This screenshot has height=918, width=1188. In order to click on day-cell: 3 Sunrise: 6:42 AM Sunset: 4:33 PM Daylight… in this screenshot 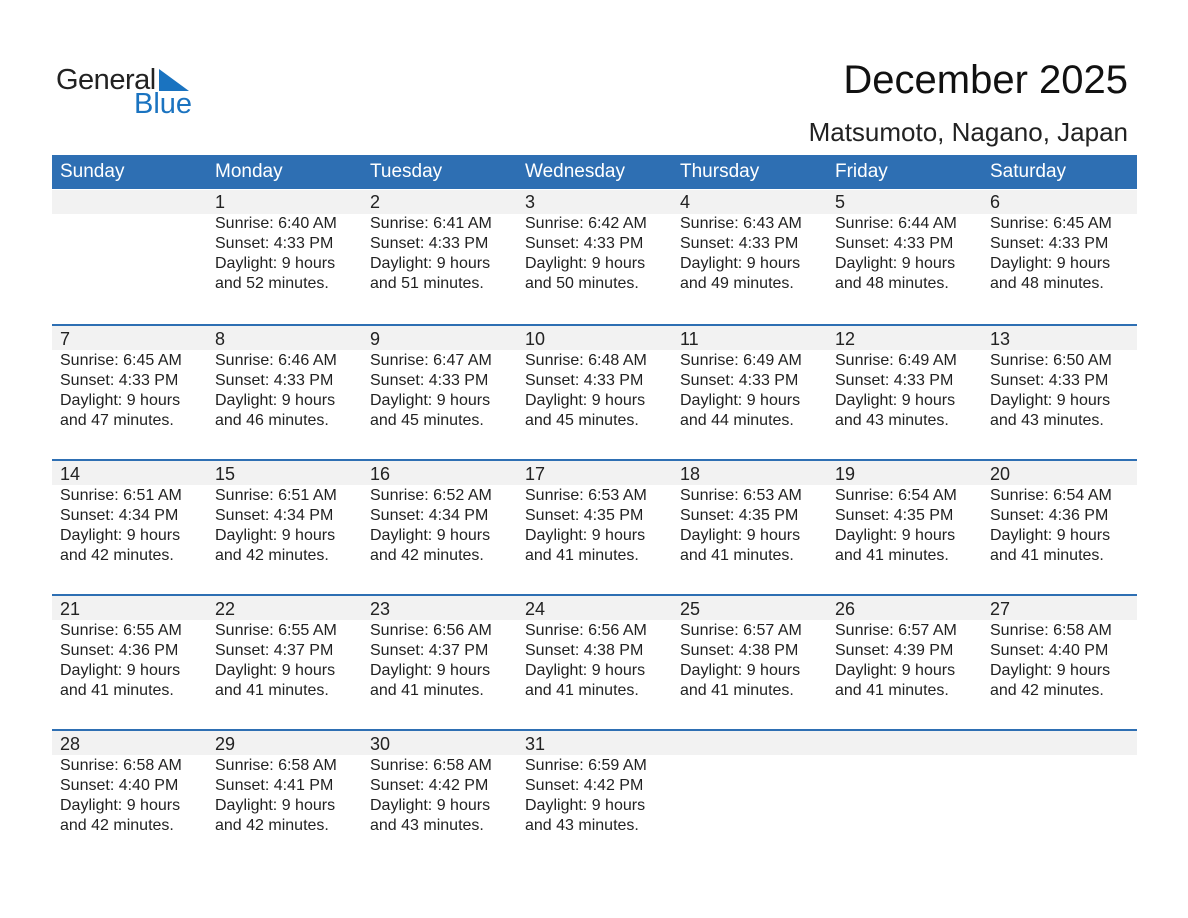, I will do `click(594, 241)`.